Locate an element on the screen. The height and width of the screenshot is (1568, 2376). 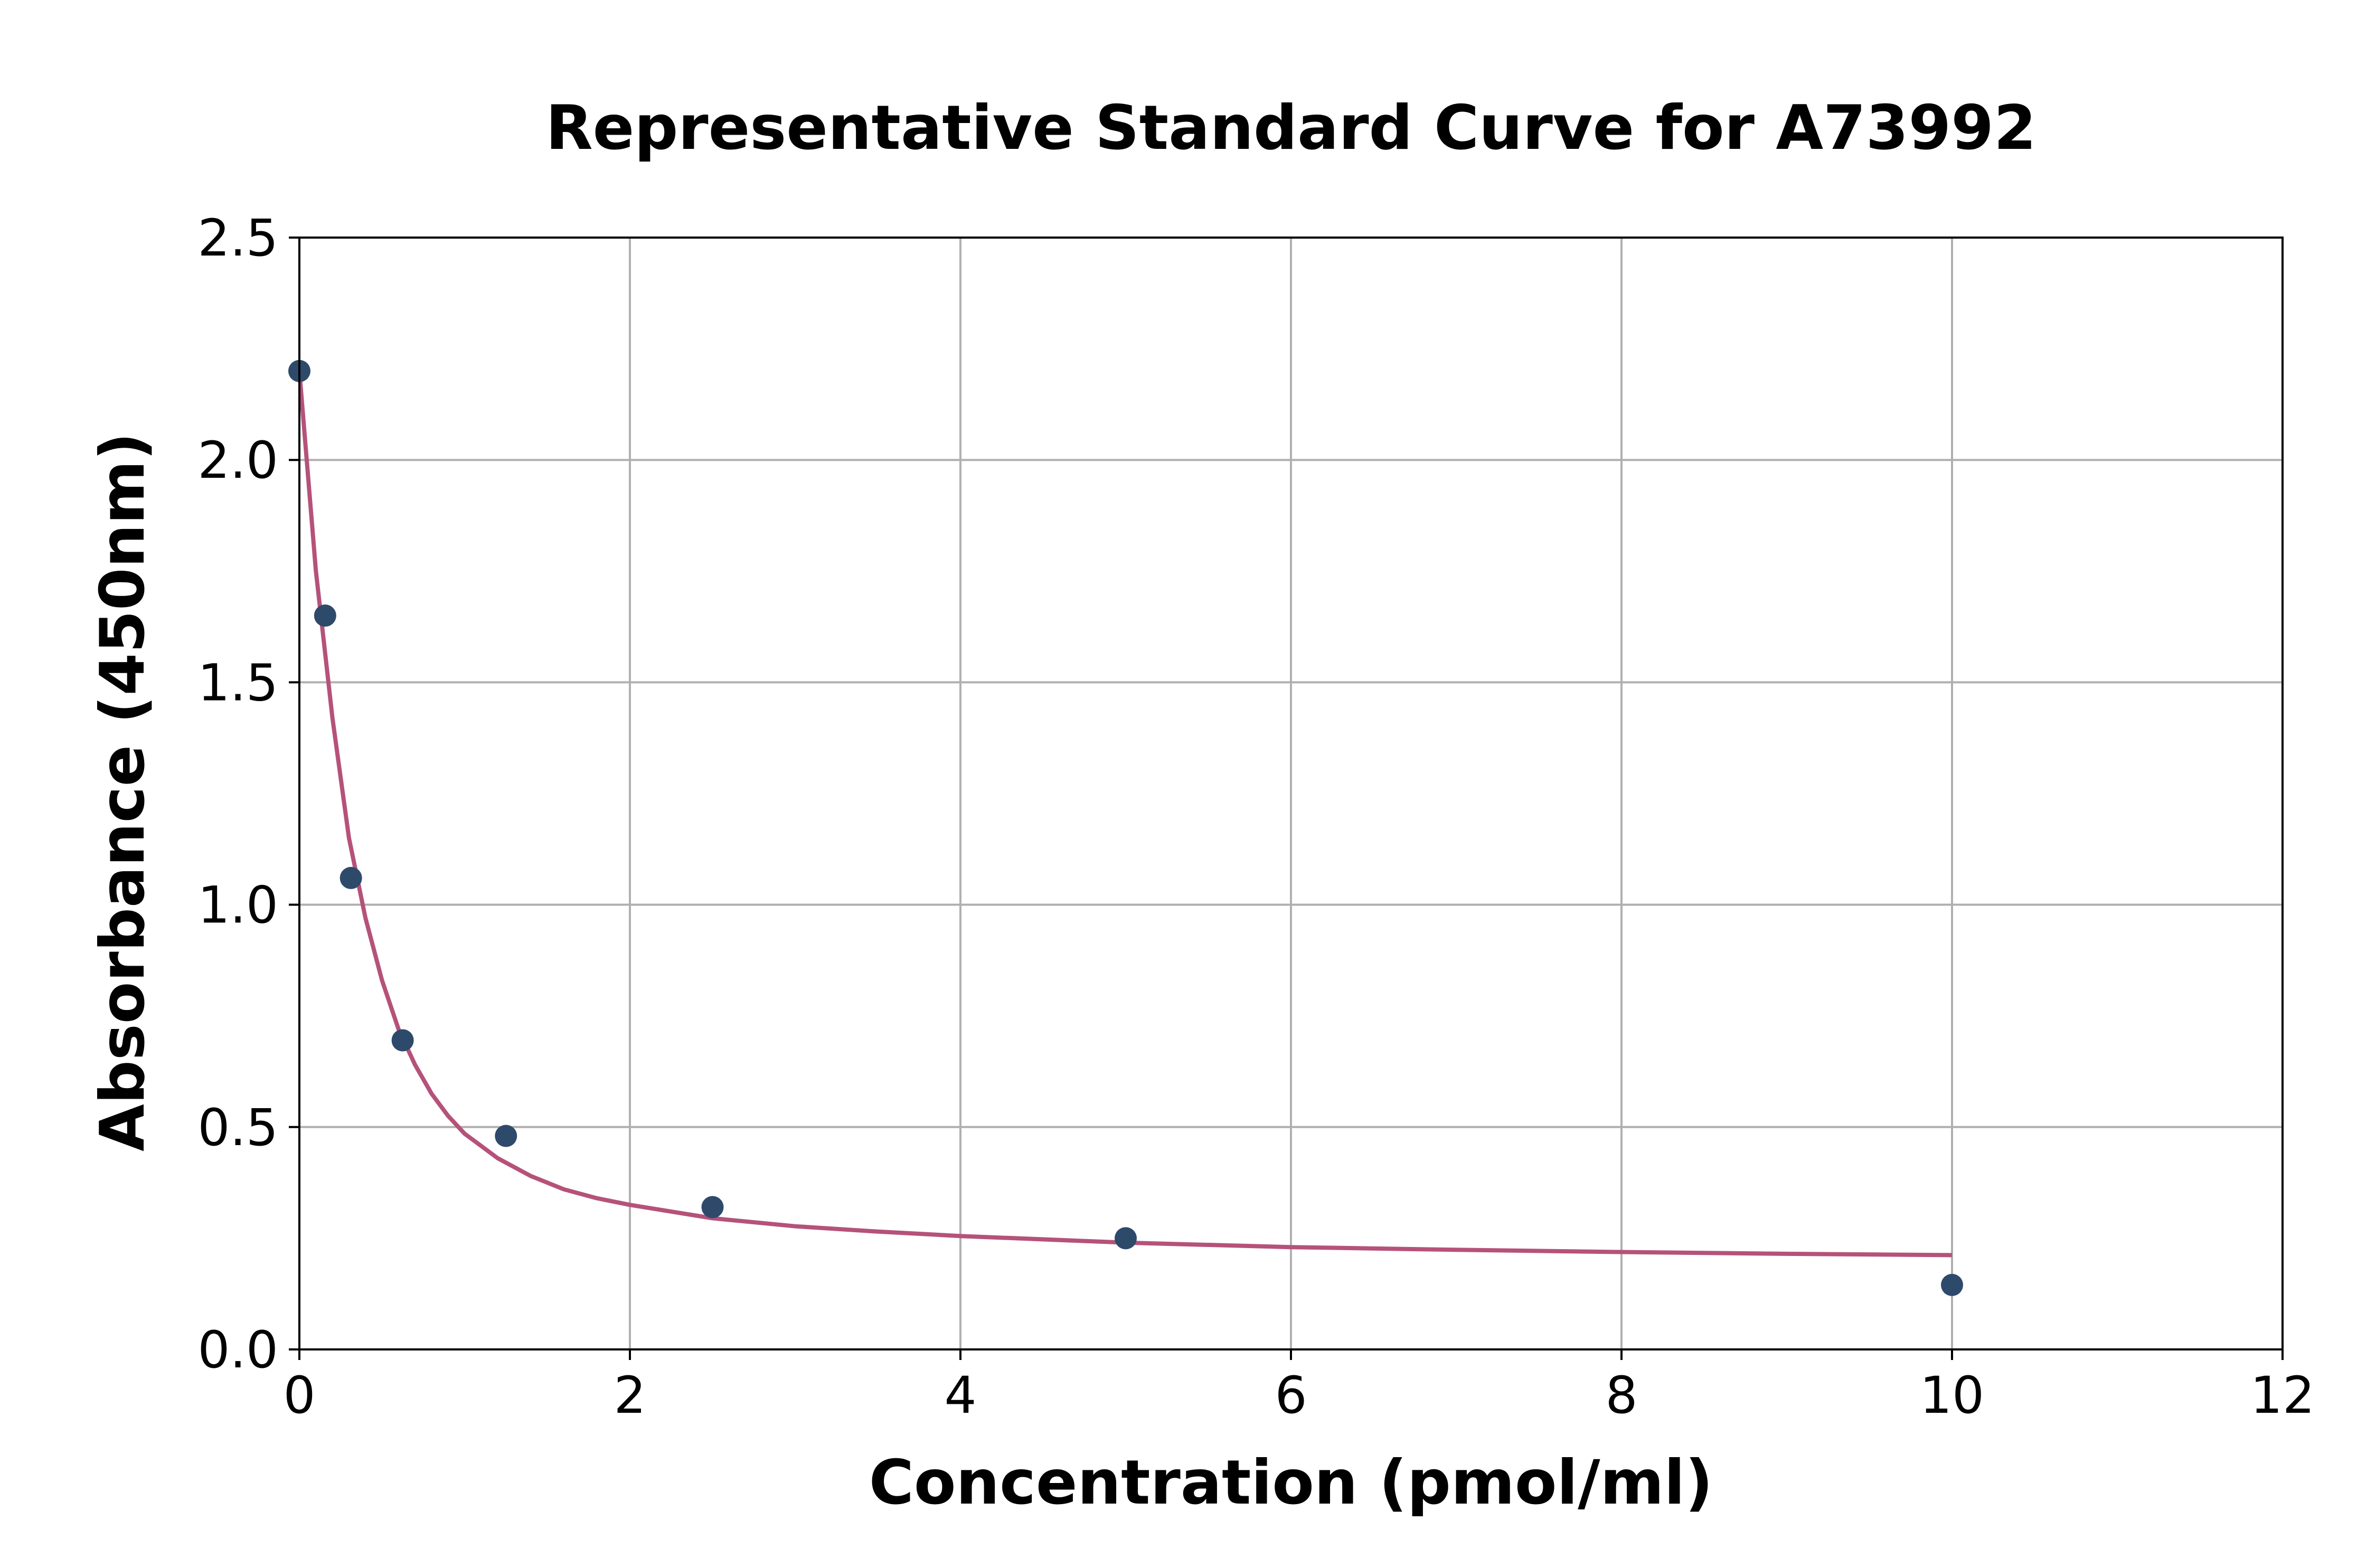
x-axis-label: Concentration (pmol/ml) is located at coordinates (1291, 1482).